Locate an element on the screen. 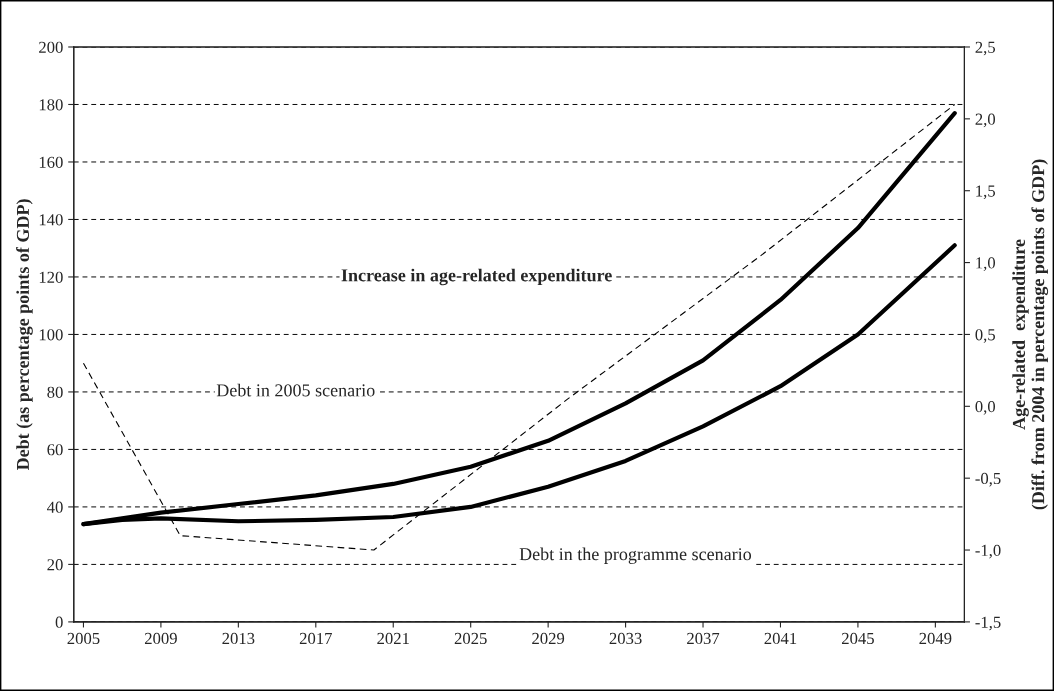 The image size is (1054, 691). x-tick-label: 2009 is located at coordinates (160, 638).